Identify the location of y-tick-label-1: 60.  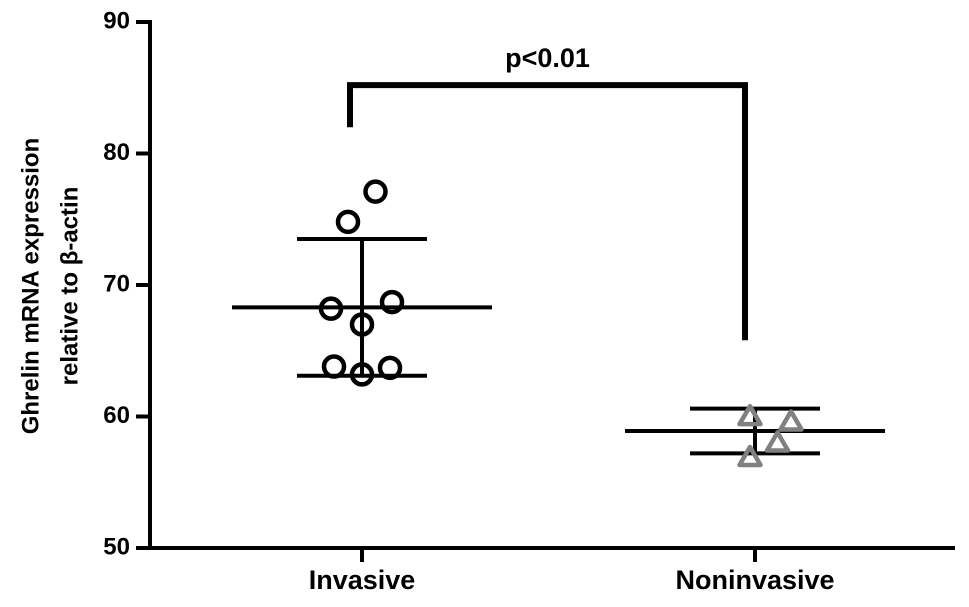
(116, 415).